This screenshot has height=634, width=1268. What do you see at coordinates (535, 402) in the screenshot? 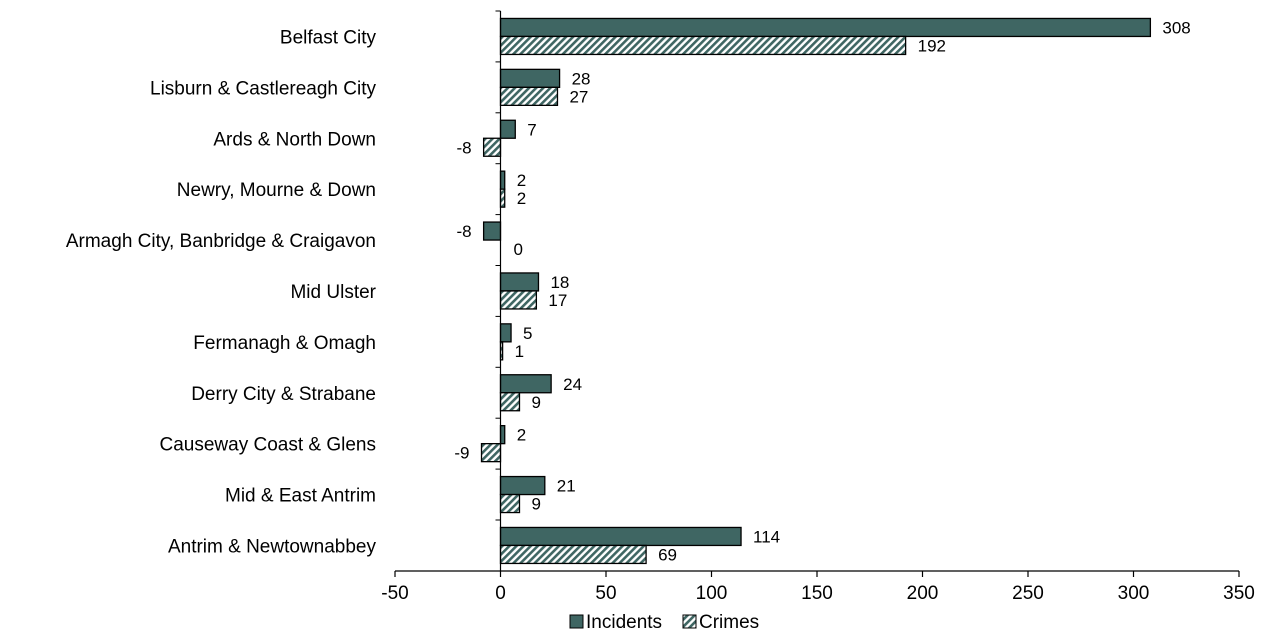
I see `data-label-crimes-derry-city-strabane: 9` at bounding box center [535, 402].